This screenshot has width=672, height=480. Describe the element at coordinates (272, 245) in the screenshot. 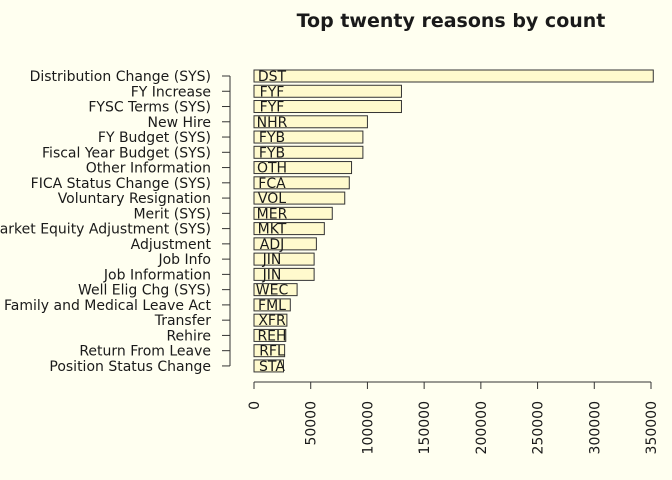

I see `bar-code-label: ADJ` at that location.